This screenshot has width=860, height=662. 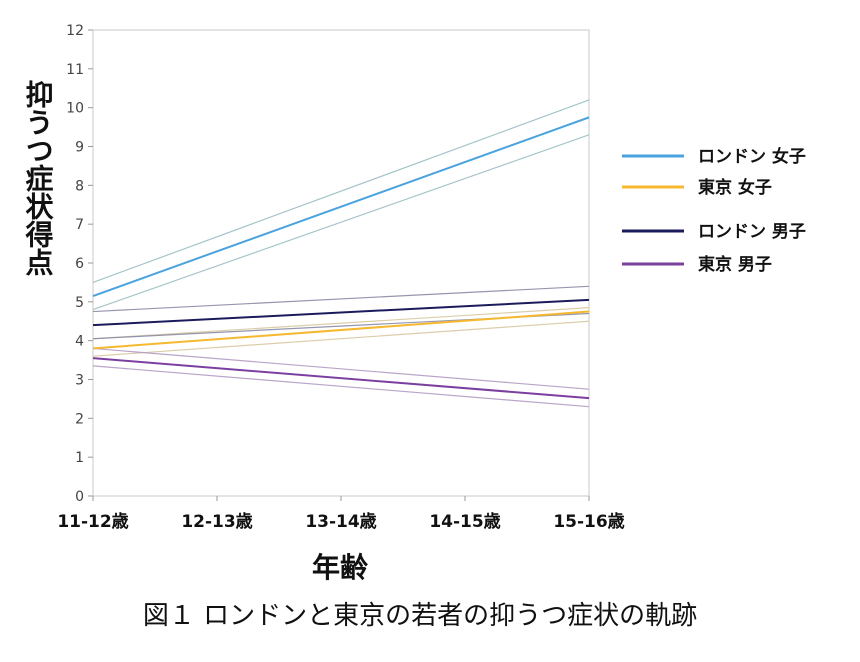 I want to click on y-tick-label: 8, so click(x=79, y=186).